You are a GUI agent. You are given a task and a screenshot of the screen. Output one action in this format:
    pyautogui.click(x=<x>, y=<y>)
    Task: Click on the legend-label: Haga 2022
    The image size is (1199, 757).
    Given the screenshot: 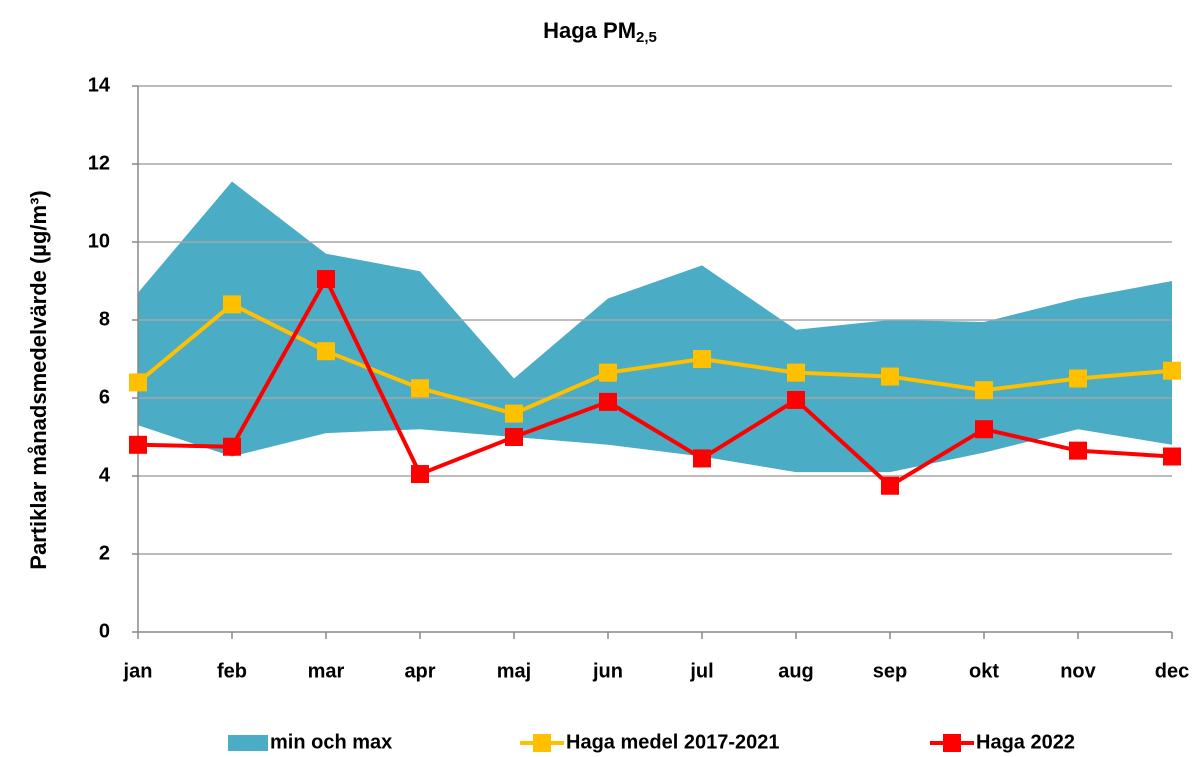 What is the action you would take?
    pyautogui.click(x=1025, y=742)
    